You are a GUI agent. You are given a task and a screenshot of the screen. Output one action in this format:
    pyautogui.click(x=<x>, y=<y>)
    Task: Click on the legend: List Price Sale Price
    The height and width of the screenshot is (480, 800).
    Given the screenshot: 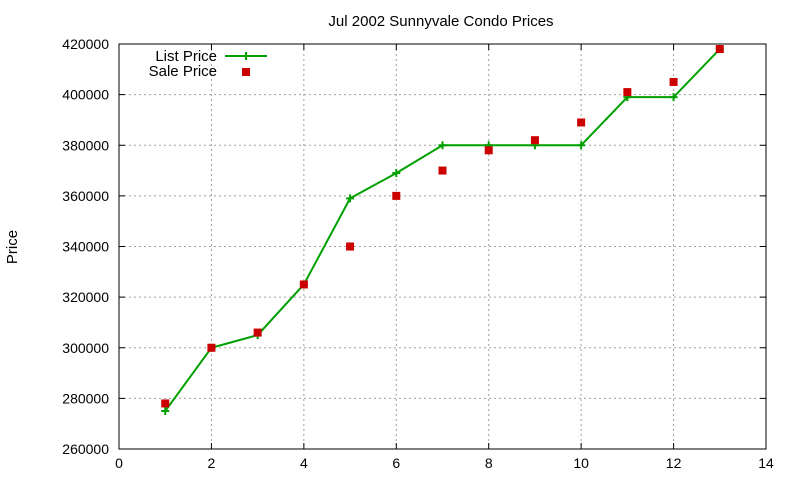 What is the action you would take?
    pyautogui.click(x=208, y=64)
    